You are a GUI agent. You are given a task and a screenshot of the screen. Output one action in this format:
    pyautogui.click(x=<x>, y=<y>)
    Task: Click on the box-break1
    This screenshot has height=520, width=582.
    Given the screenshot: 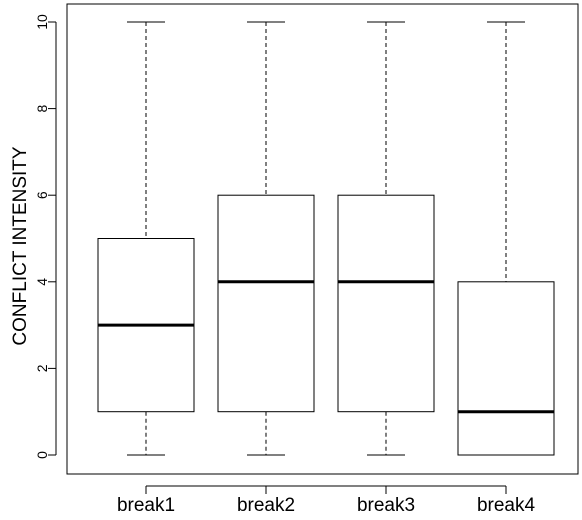 What is the action you would take?
    pyautogui.click(x=146, y=238)
    